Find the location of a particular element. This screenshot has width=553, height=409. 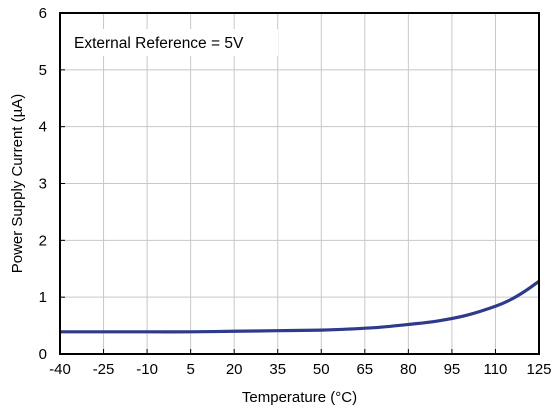

x-tick-label: -40 is located at coordinates (60, 369).